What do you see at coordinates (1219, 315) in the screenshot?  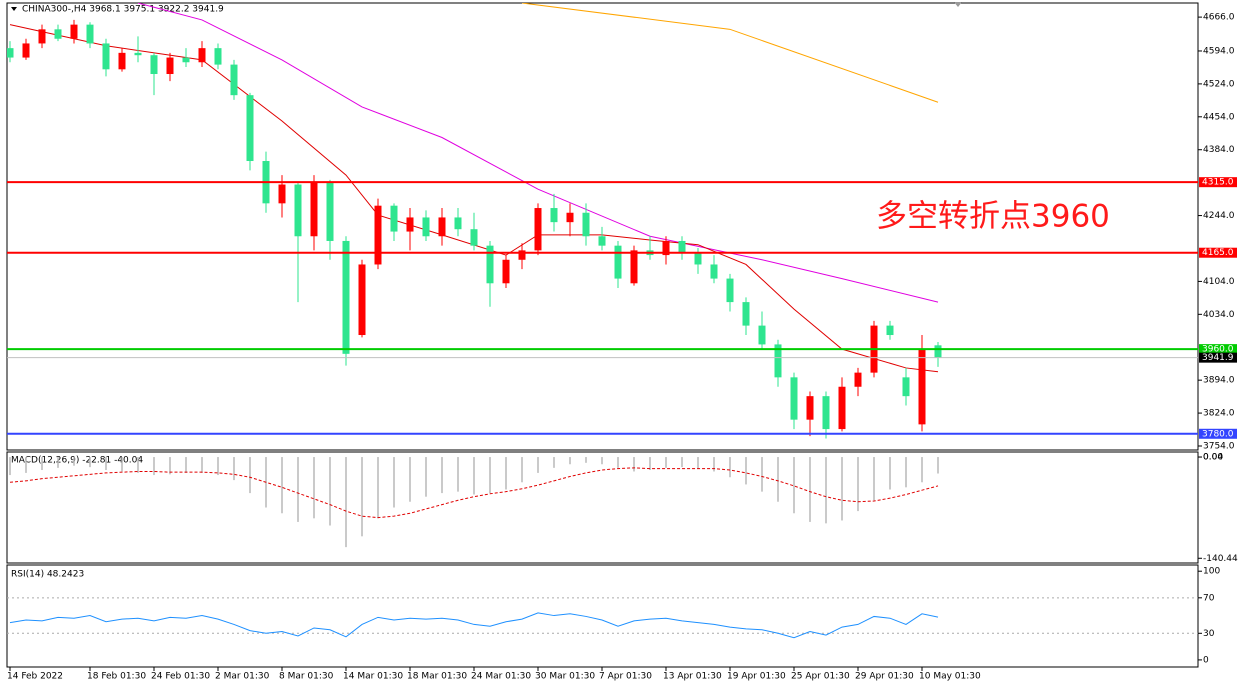 I see `y-tick-label: 4034.0` at bounding box center [1219, 315].